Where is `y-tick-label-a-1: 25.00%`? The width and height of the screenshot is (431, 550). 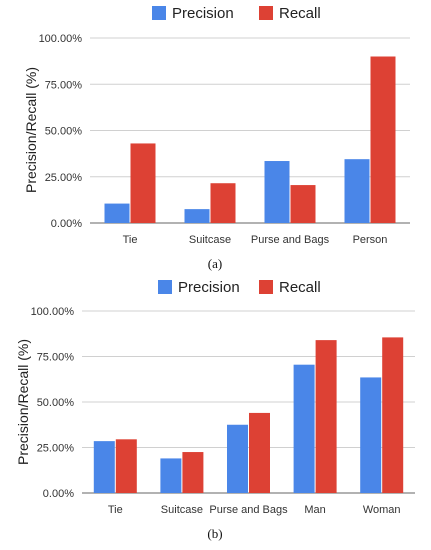 y-tick-label-a-1: 25.00% is located at coordinates (64, 178).